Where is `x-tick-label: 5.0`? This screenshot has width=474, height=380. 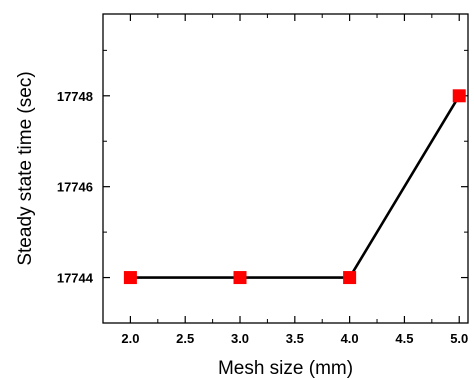 x-tick-label: 5.0 is located at coordinates (459, 338).